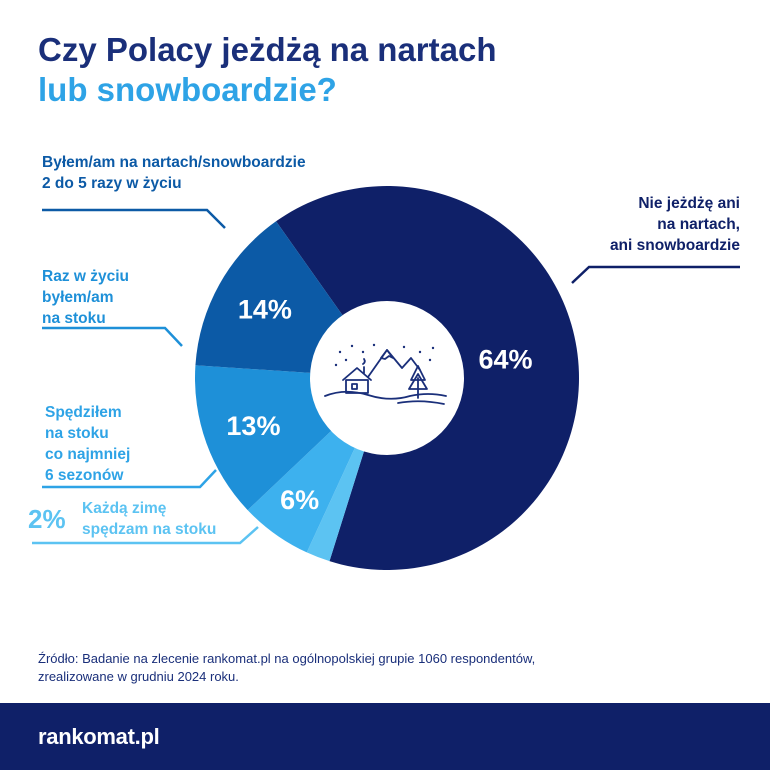 This screenshot has width=770, height=770. Describe the element at coordinates (149, 519) in the screenshot. I see `label-kazda-zime: Każdą zimę spędzam na stoku` at that location.